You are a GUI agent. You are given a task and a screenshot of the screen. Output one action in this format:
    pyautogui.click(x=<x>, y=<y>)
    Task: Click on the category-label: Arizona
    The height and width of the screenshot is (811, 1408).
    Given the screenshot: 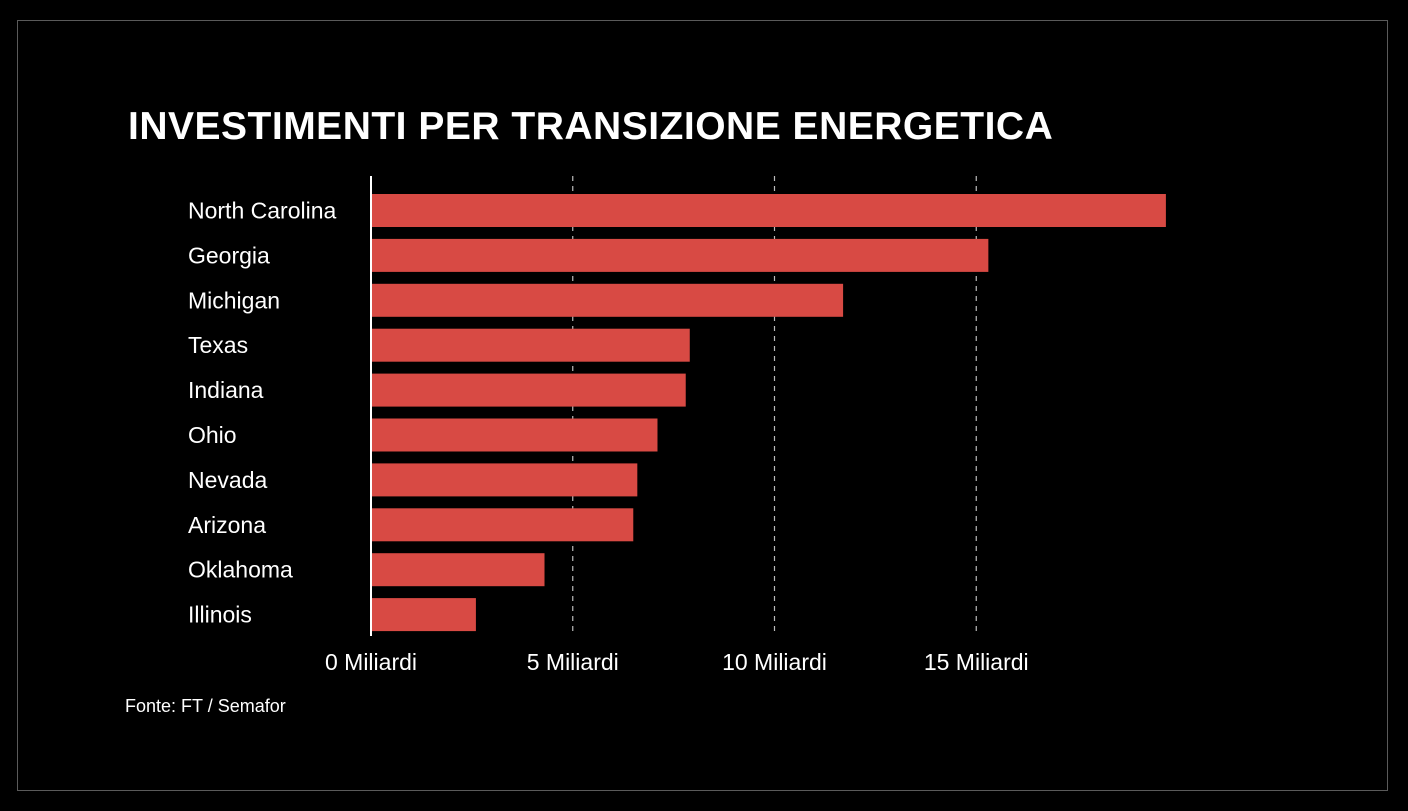 What is the action you would take?
    pyautogui.click(x=227, y=525)
    